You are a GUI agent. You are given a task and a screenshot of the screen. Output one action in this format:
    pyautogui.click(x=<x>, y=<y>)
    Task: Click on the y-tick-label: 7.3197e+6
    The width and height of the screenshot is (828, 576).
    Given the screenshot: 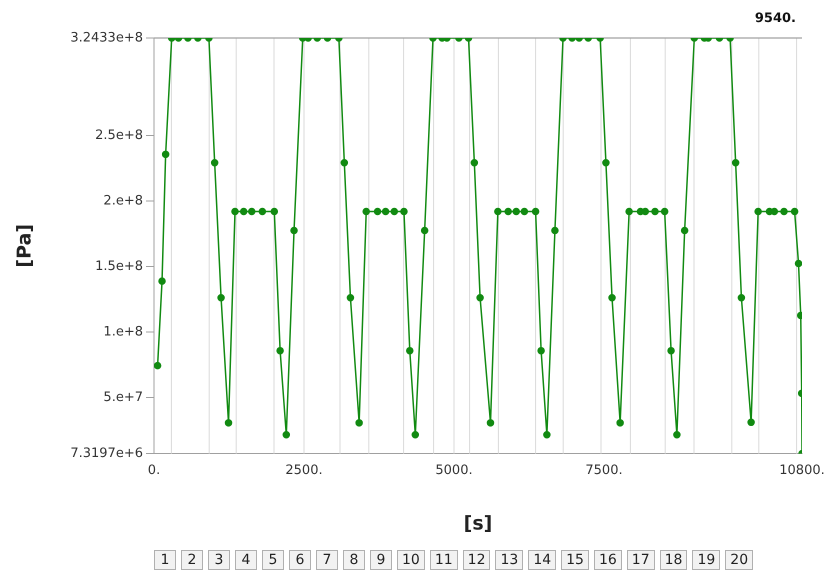 What is the action you would take?
    pyautogui.click(x=106, y=453)
    